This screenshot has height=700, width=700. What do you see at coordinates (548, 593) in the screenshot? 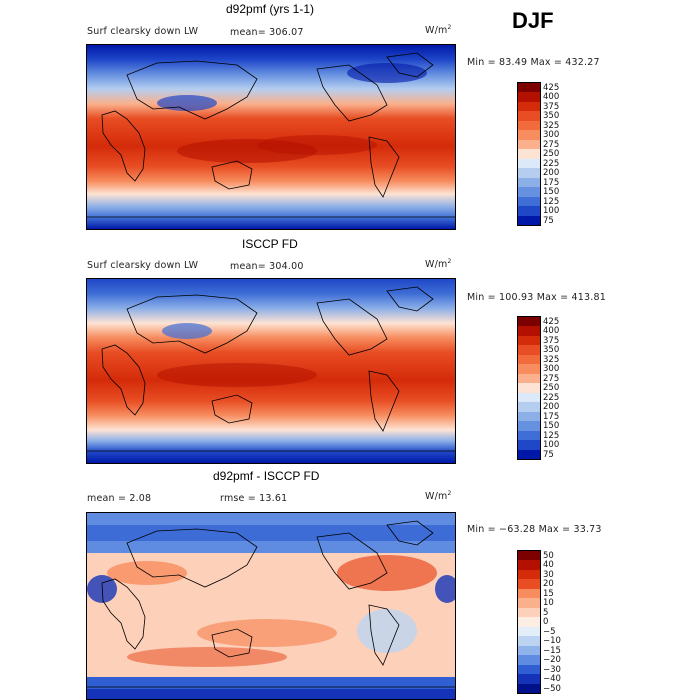
I see `colorbar-tick-label: 15` at bounding box center [548, 593].